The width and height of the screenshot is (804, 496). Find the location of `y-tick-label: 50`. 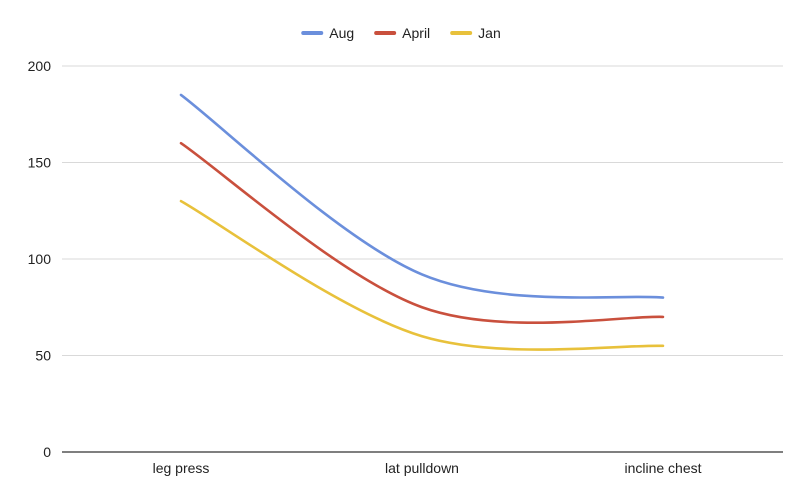

y-tick-label: 50 is located at coordinates (43, 356).